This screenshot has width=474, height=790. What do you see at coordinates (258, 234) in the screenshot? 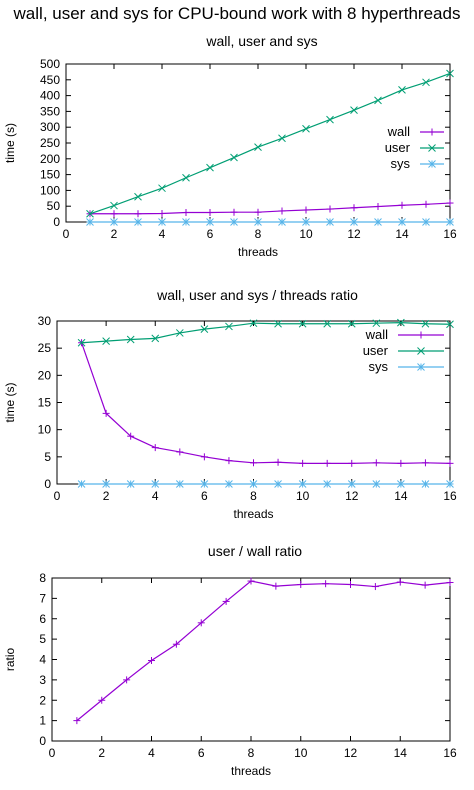
I see `x-tick-label: 8` at bounding box center [258, 234].